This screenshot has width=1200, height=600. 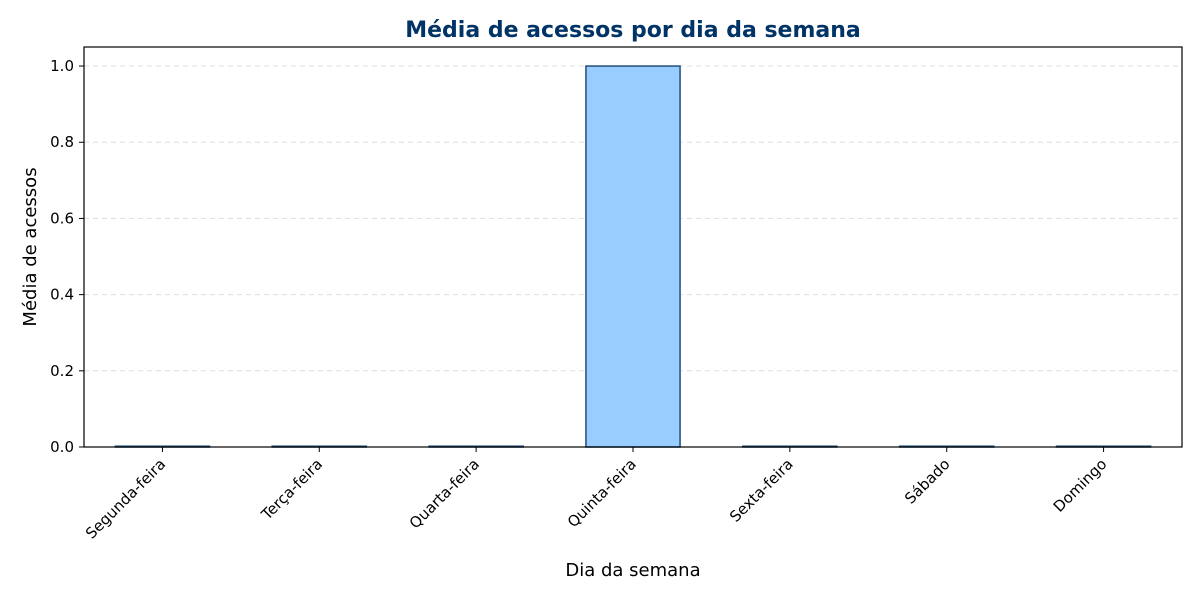 What do you see at coordinates (62, 66) in the screenshot?
I see `y-tick-label: 1.0` at bounding box center [62, 66].